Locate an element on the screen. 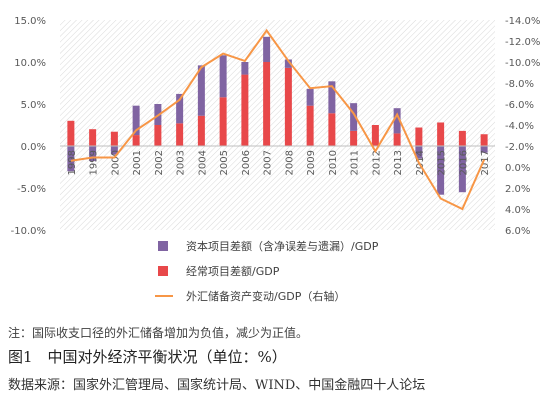  footnote: 注：国际收支口径的外汇储备增加为负值，减少为正值。 is located at coordinates (158, 333).